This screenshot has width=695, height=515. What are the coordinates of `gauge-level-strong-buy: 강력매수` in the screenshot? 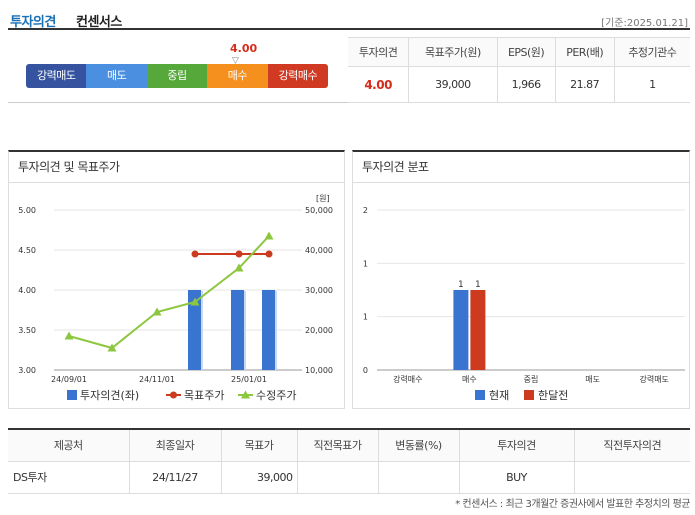 It's located at (297, 76).